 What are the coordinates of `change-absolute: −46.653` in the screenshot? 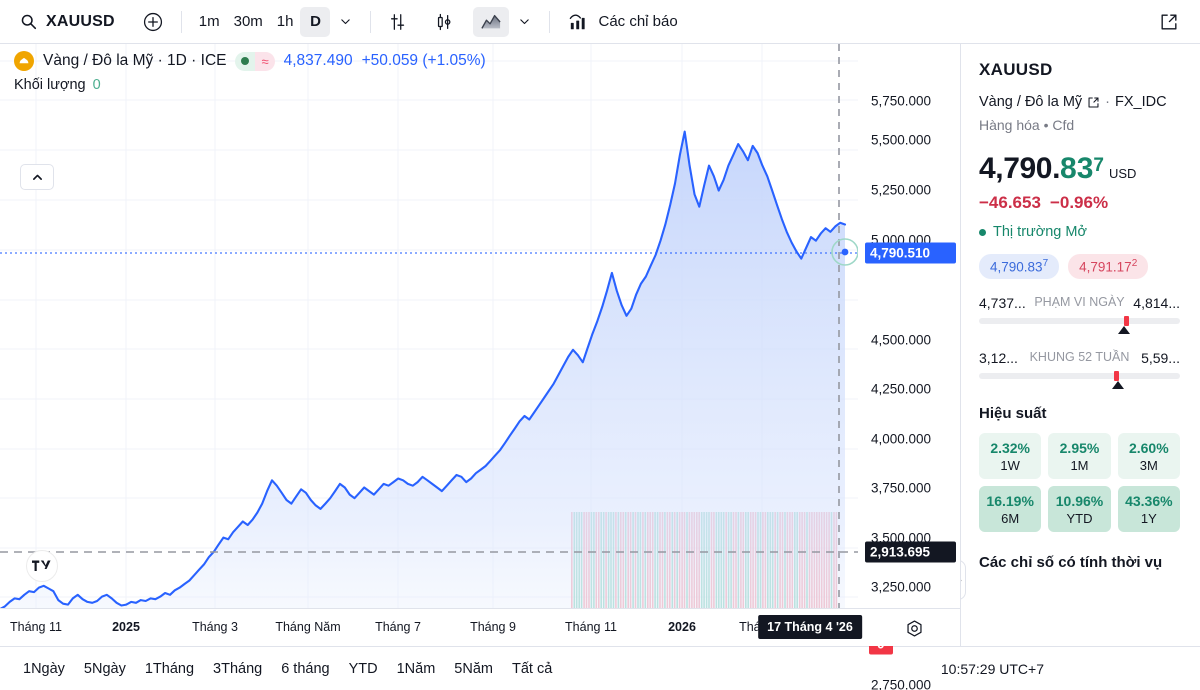 It's located at (1010, 202).